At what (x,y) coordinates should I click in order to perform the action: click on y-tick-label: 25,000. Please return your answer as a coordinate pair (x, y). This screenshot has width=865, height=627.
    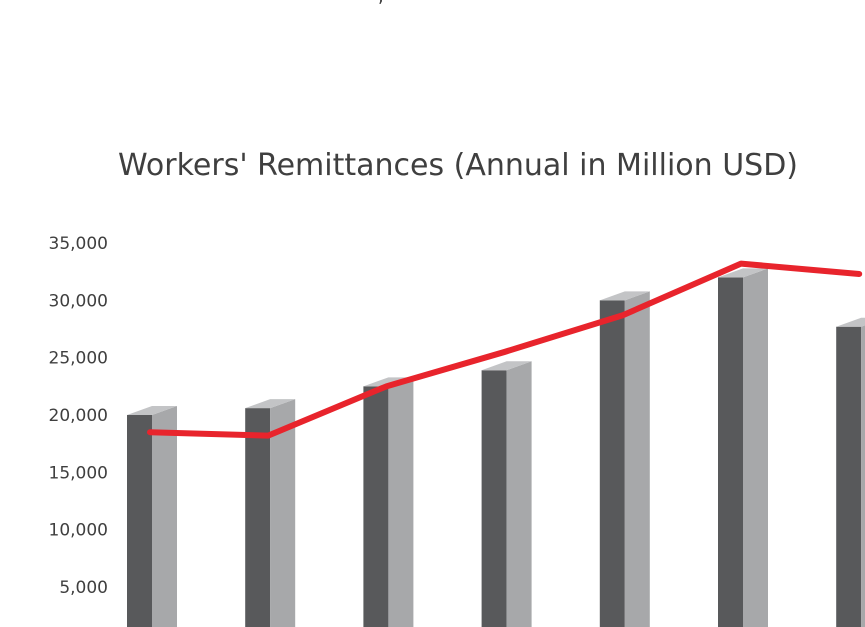
    Looking at the image, I should click on (78, 359).